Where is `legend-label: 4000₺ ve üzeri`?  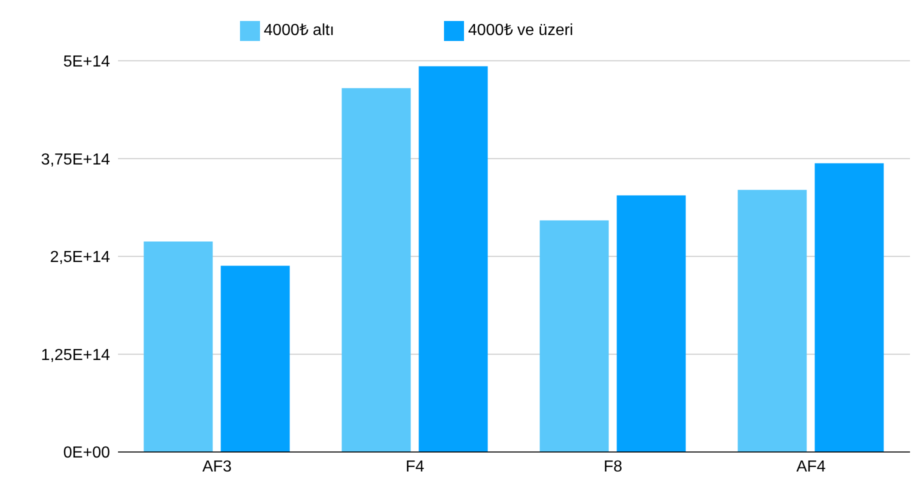
legend-label: 4000₺ ve üzeri is located at coordinates (521, 30).